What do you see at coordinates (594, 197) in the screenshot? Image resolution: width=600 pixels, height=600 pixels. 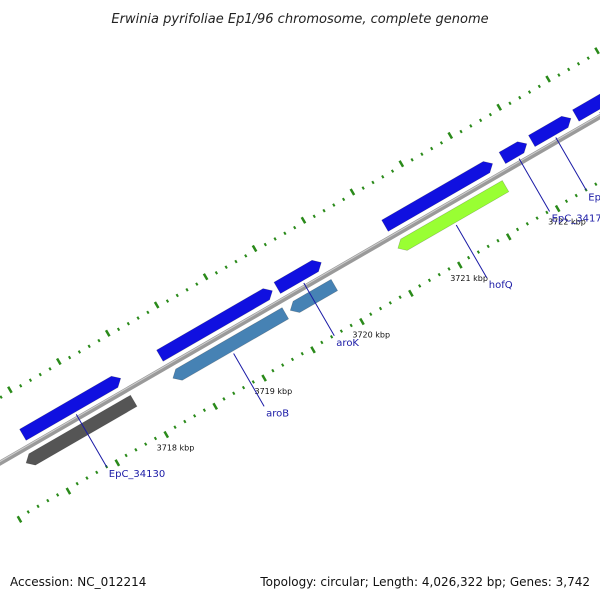 I see `gene-label: EpC_34180` at bounding box center [594, 197].